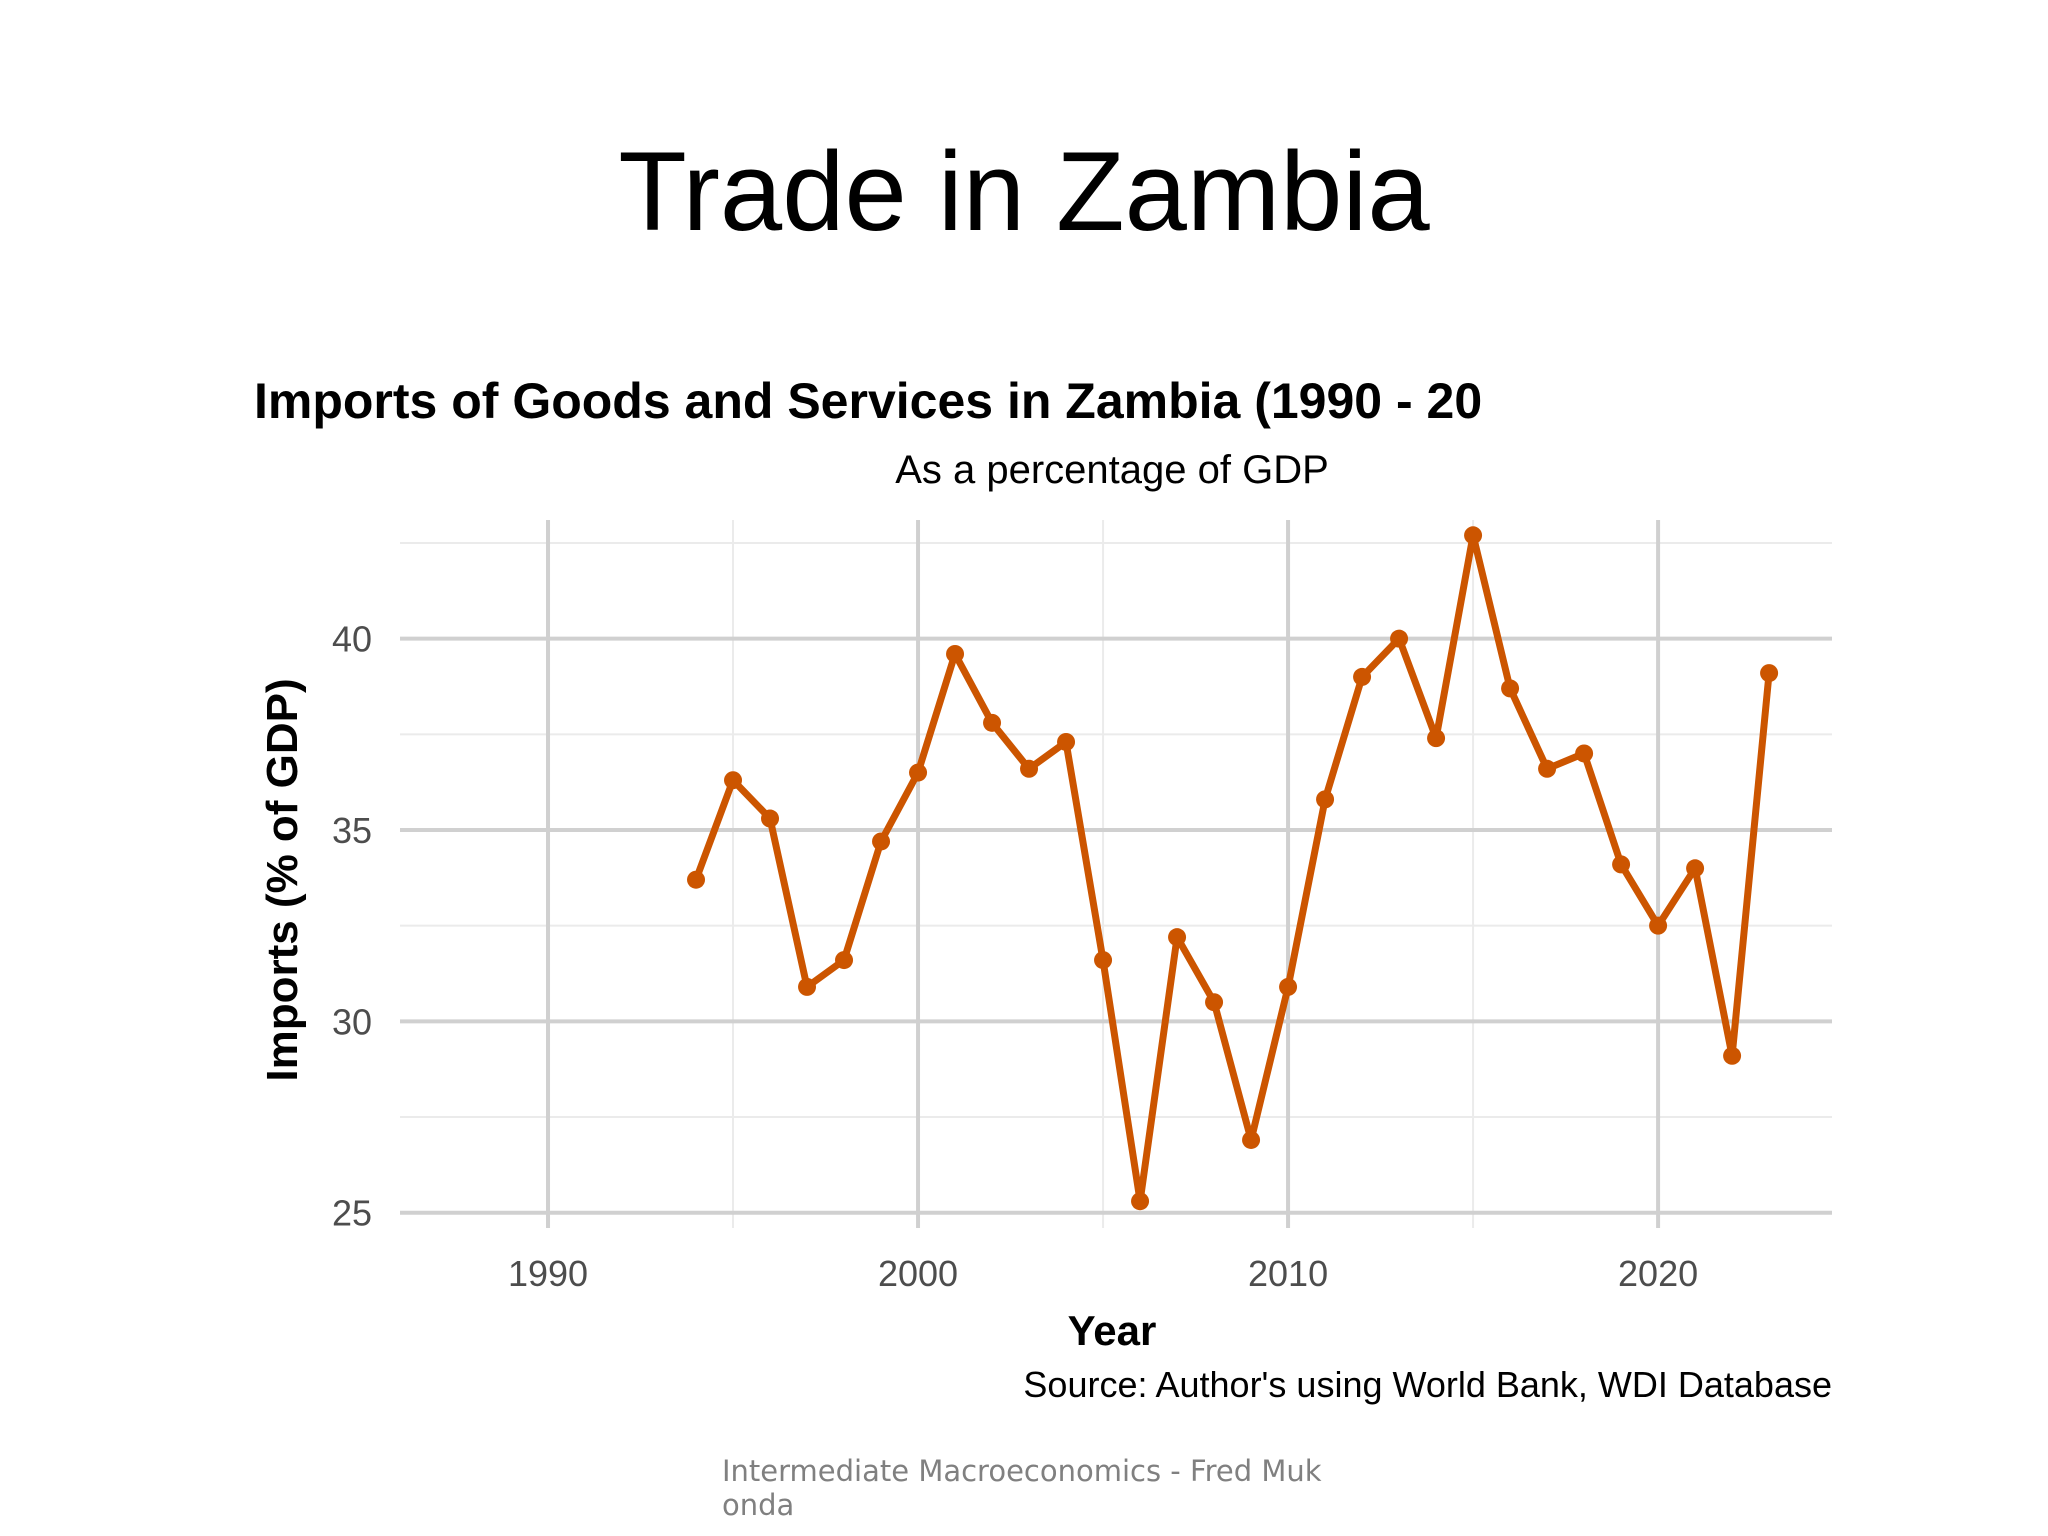 This screenshot has height=1536, width=2048. I want to click on y-tick-label: 40, so click(352, 639).